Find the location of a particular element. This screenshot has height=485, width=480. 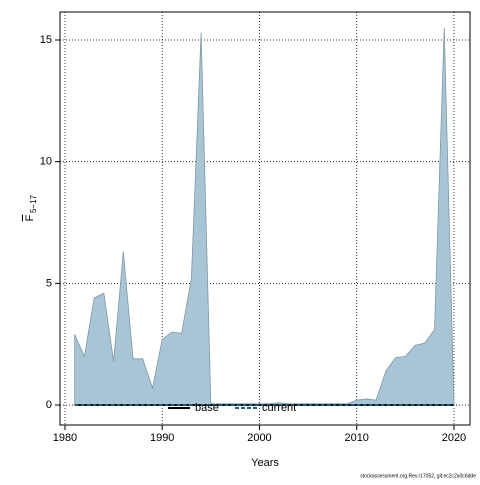

y-axis-label: F 5−17 is located at coordinates (31, 207).